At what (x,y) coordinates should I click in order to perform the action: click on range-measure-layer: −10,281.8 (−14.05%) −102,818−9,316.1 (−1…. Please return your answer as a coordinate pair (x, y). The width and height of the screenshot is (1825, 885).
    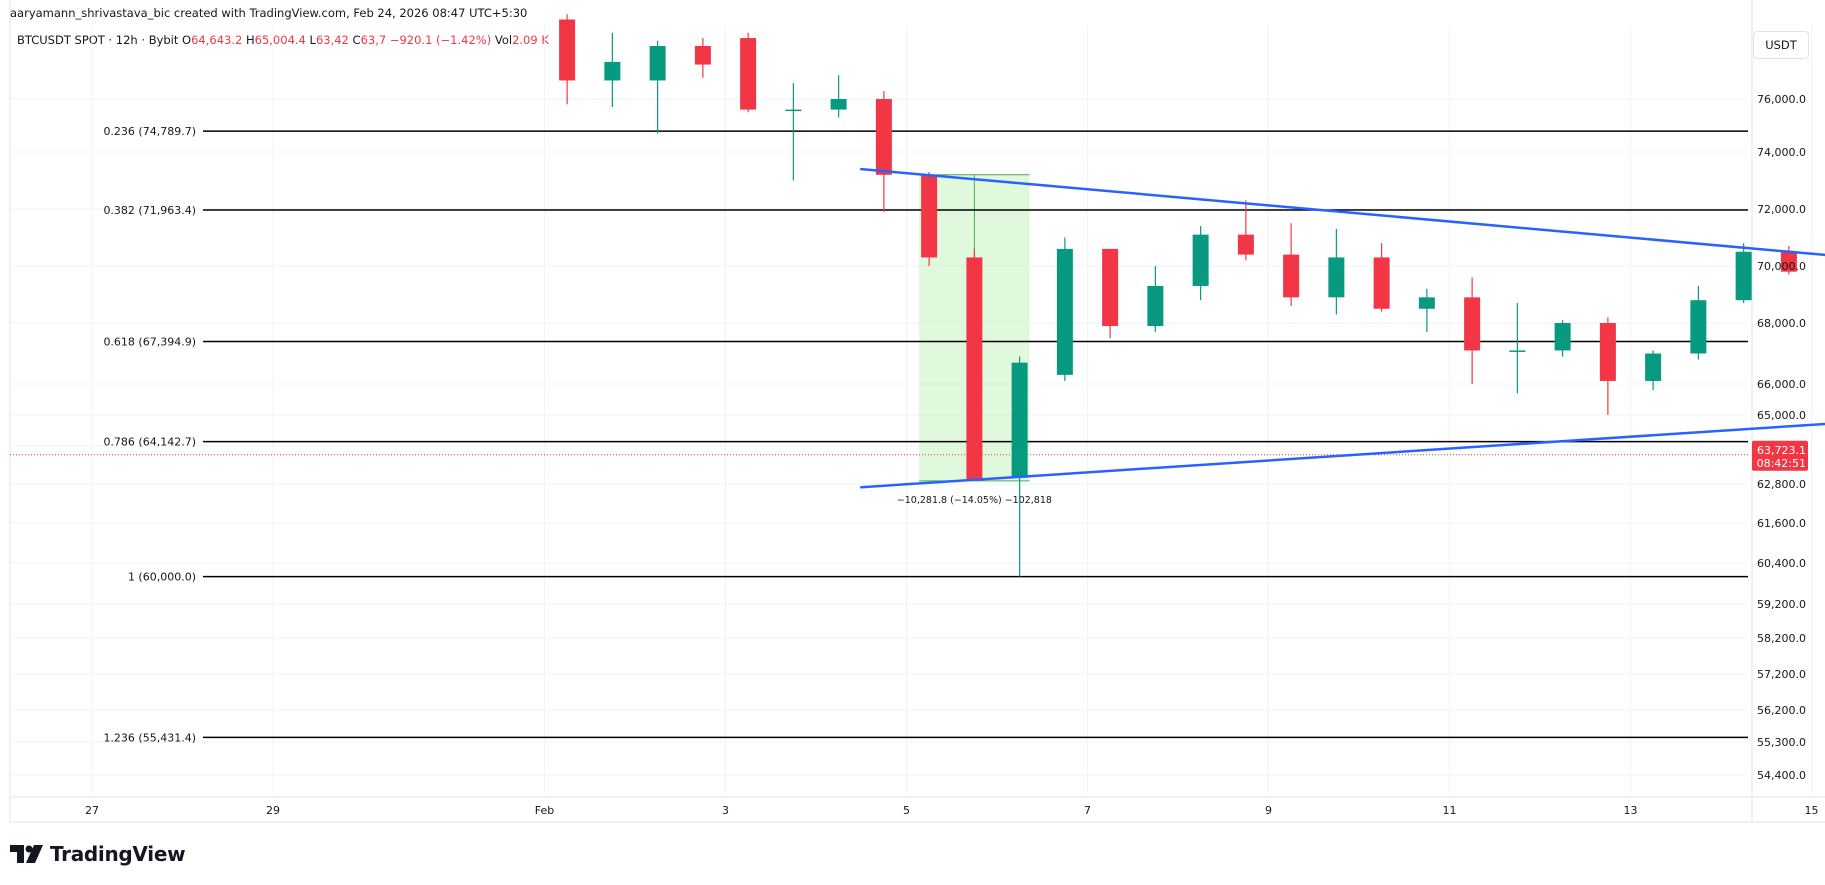
    Looking at the image, I should click on (974, 340).